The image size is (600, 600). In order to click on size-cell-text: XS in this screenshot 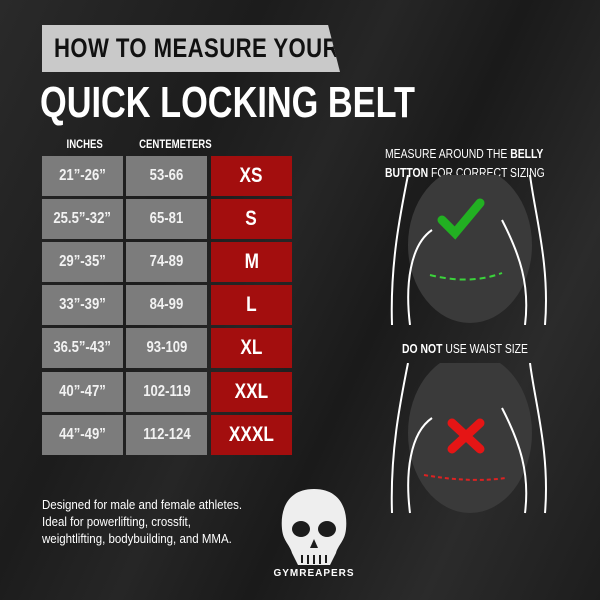, I will do `click(251, 175)`.